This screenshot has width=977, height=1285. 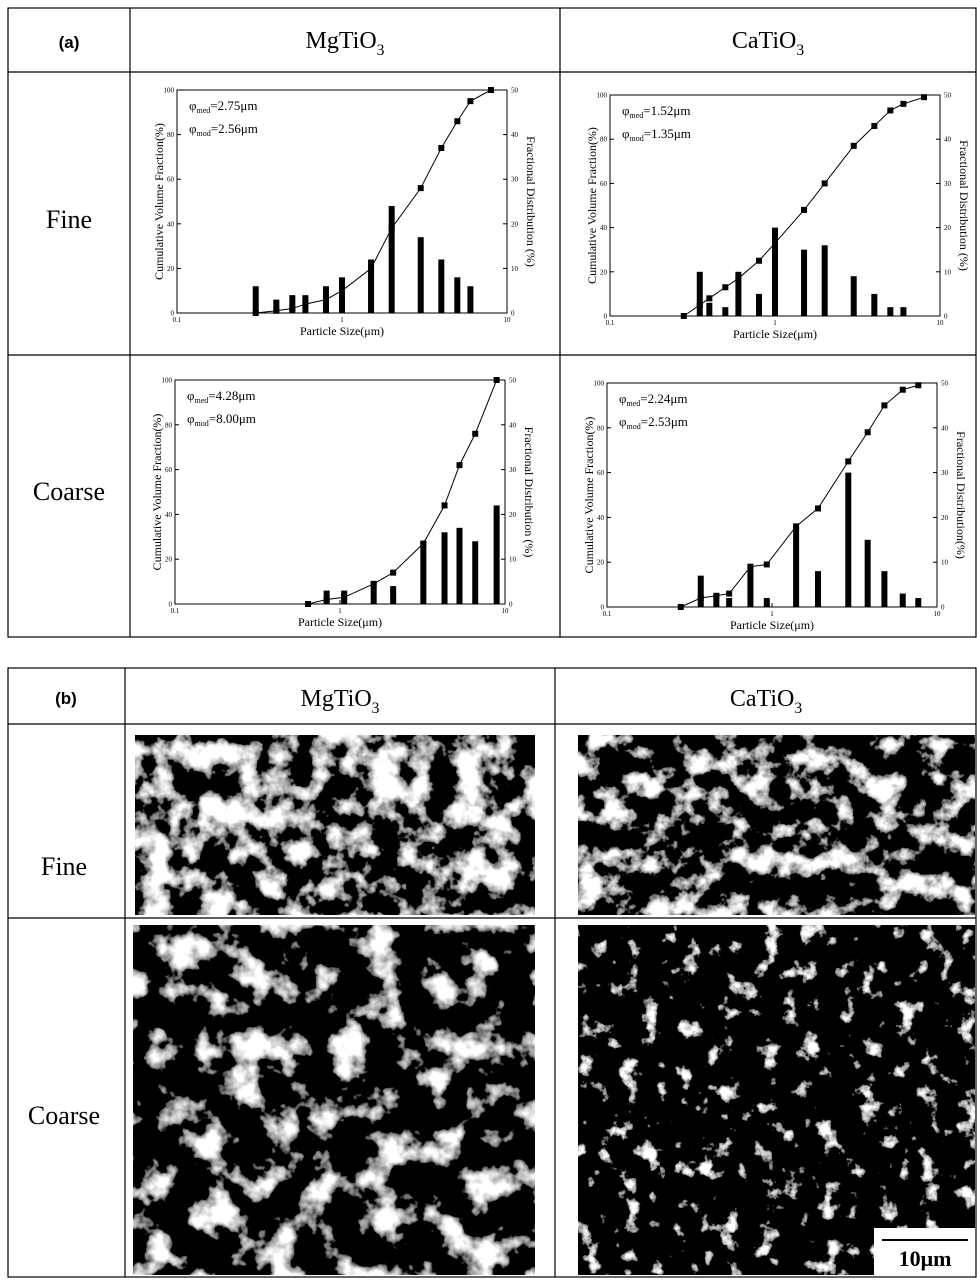 I want to click on column-header: CaTiO3, so click(x=768, y=43).